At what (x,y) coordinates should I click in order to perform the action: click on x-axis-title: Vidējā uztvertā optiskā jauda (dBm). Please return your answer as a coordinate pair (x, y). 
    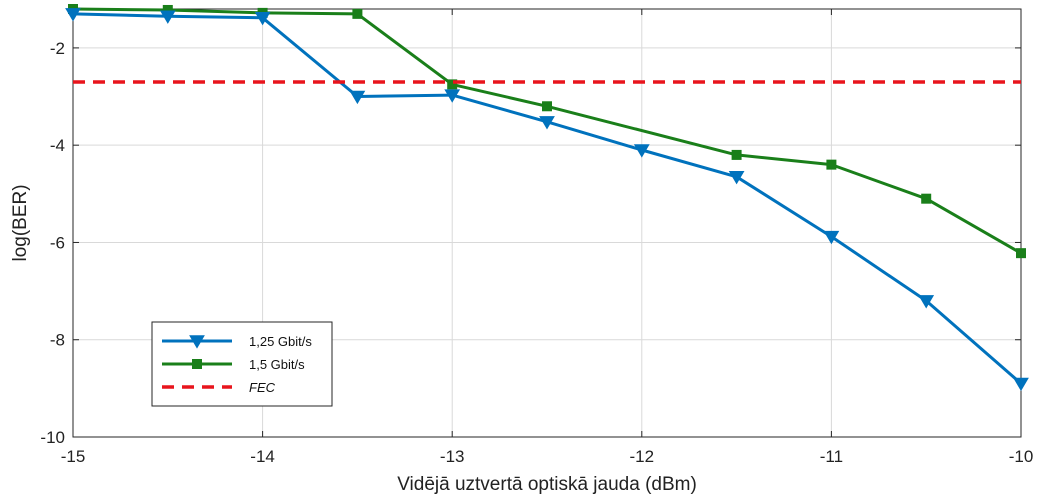
    Looking at the image, I should click on (547, 484).